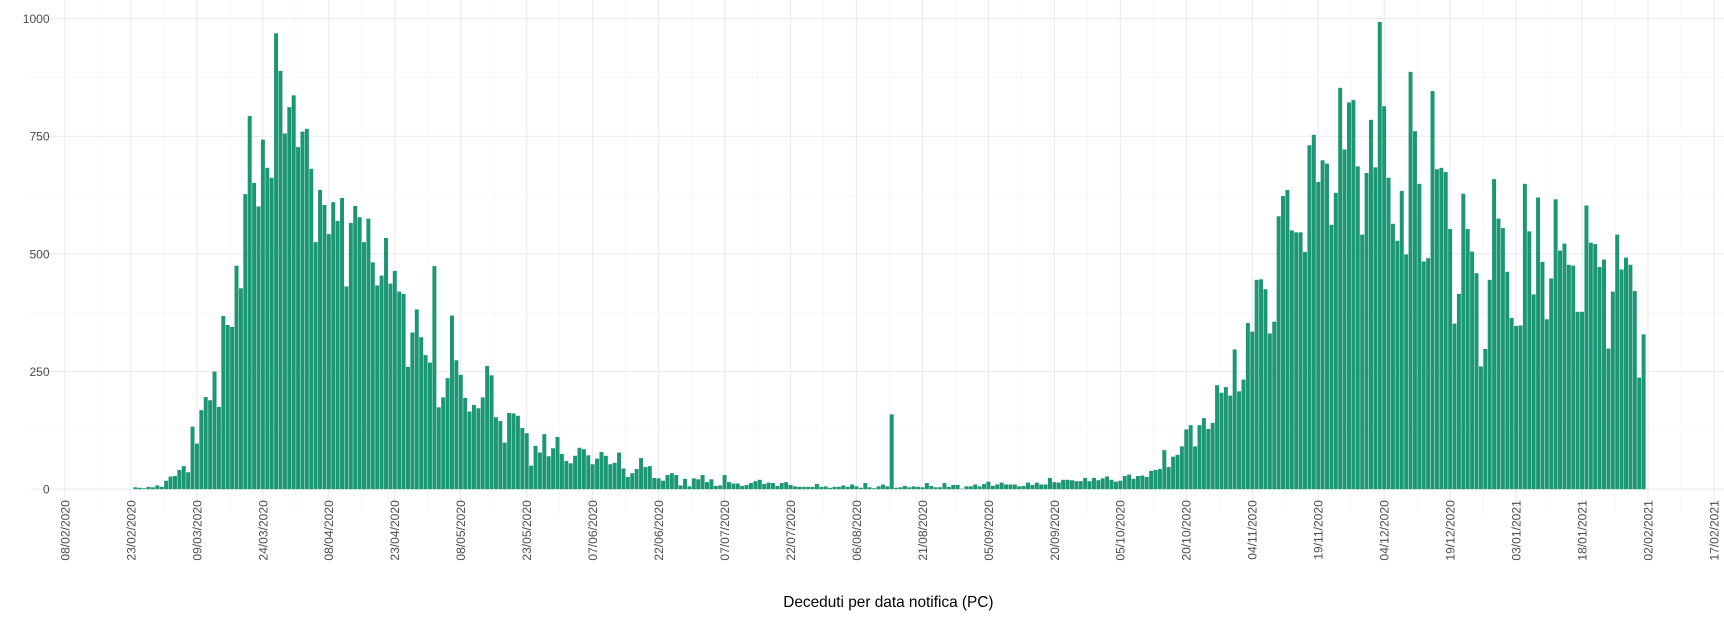 The image size is (1724, 620). What do you see at coordinates (65, 530) in the screenshot?
I see `x-tick-label: 08/02/2020` at bounding box center [65, 530].